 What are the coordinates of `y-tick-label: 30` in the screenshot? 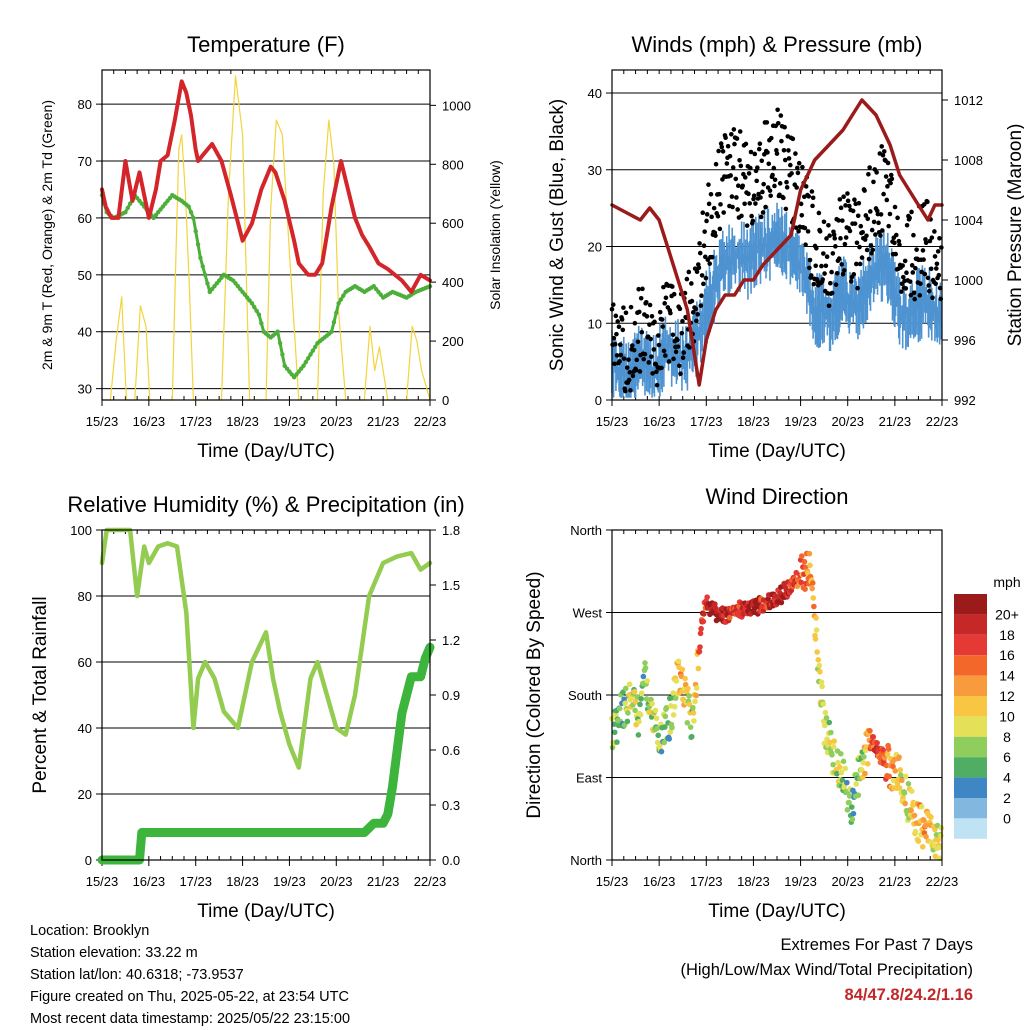 It's located at (595, 170).